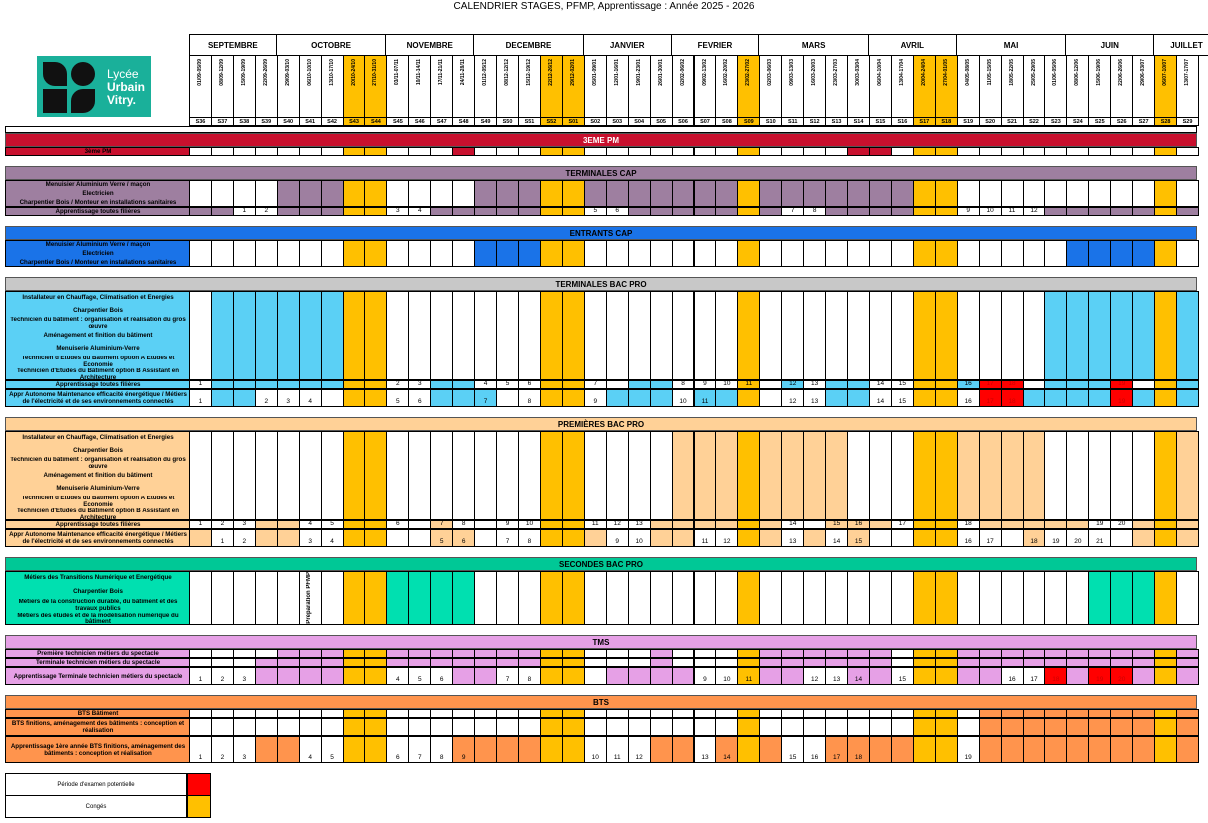 The width and height of the screenshot is (1208, 823). Describe the element at coordinates (1055, 72) in the screenshot. I see `date-range: 01/06-05/06` at that location.